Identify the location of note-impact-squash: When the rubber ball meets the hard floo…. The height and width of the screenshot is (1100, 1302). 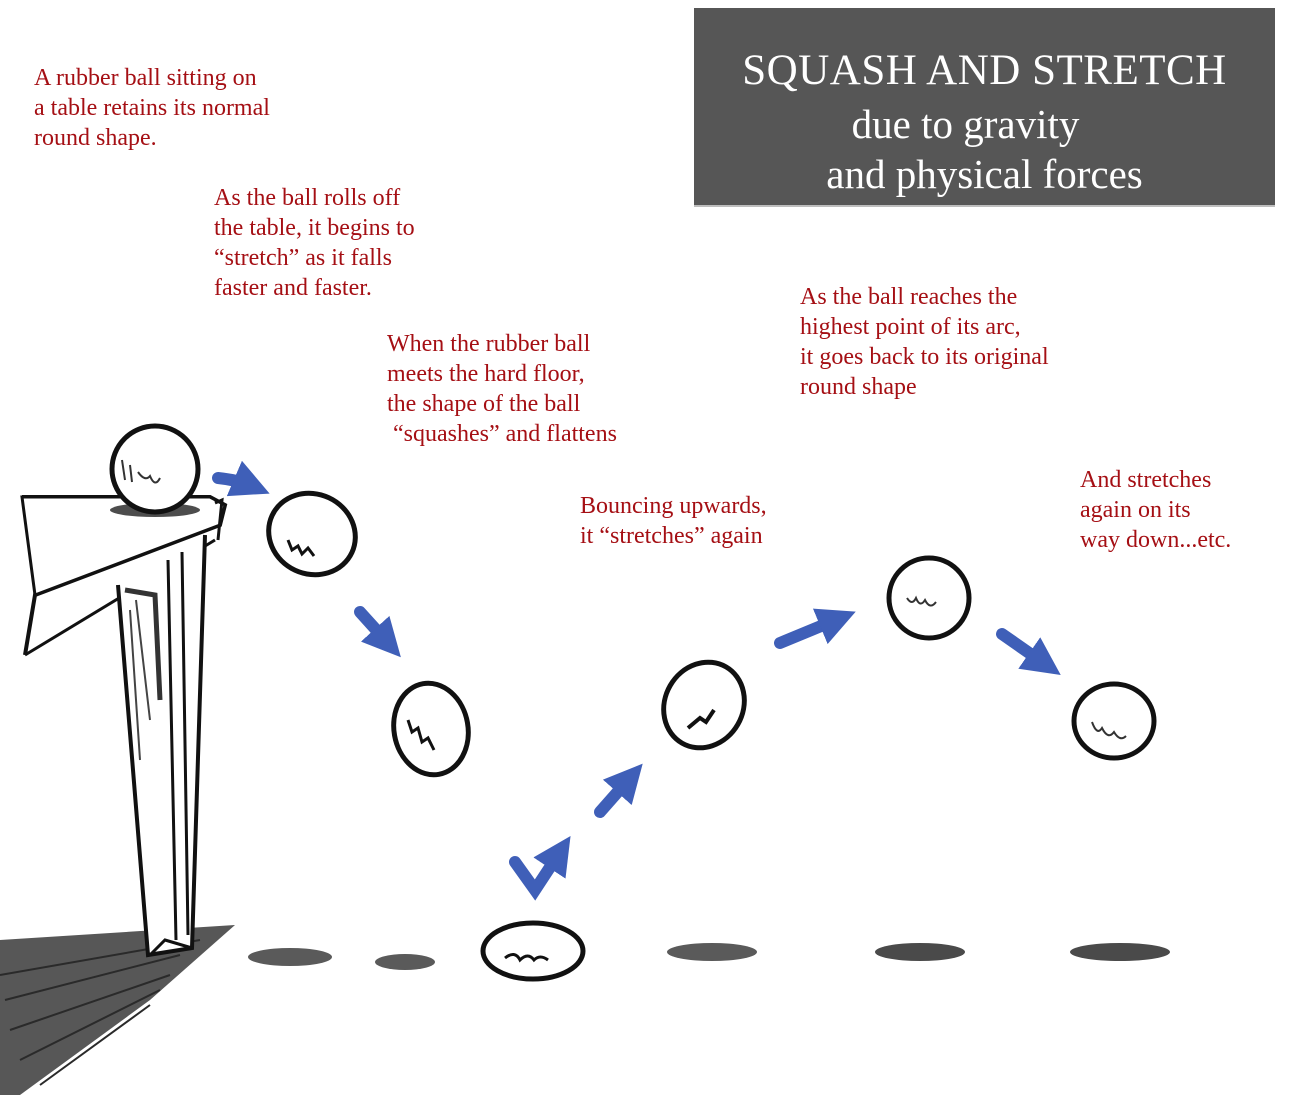
(502, 389).